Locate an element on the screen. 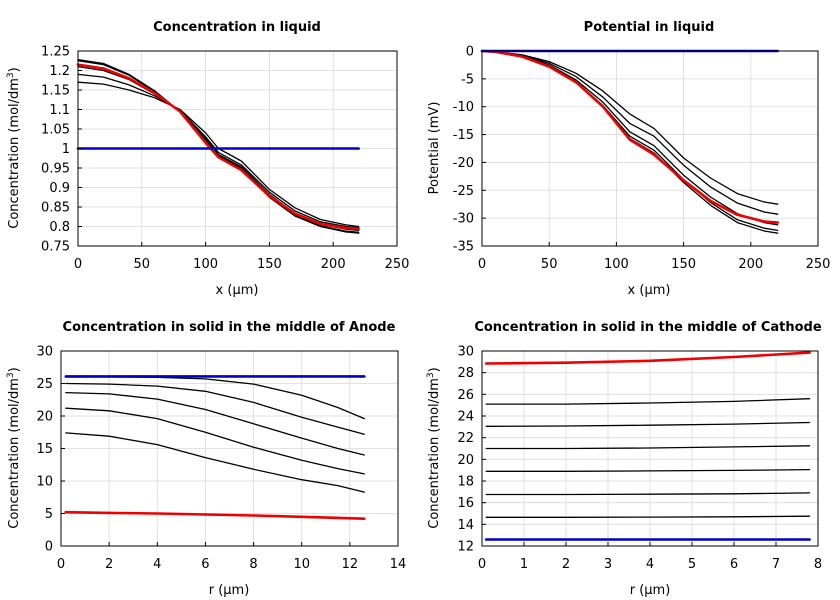  y-tick-label: 1.25 is located at coordinates (55, 52).